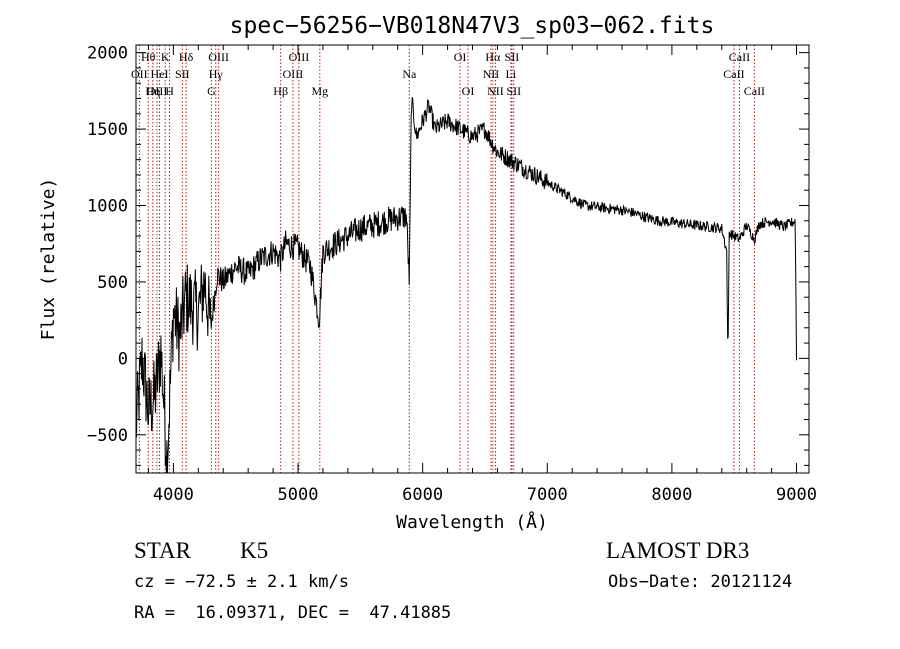 The width and height of the screenshot is (900, 649). I want to click on y-axis-label: Flux (relative), so click(48, 259).